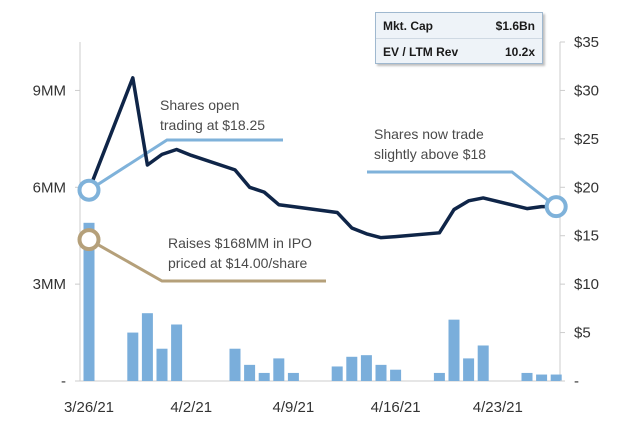 The height and width of the screenshot is (424, 624). I want to click on x-tick-label: 4/9/21, so click(294, 407).